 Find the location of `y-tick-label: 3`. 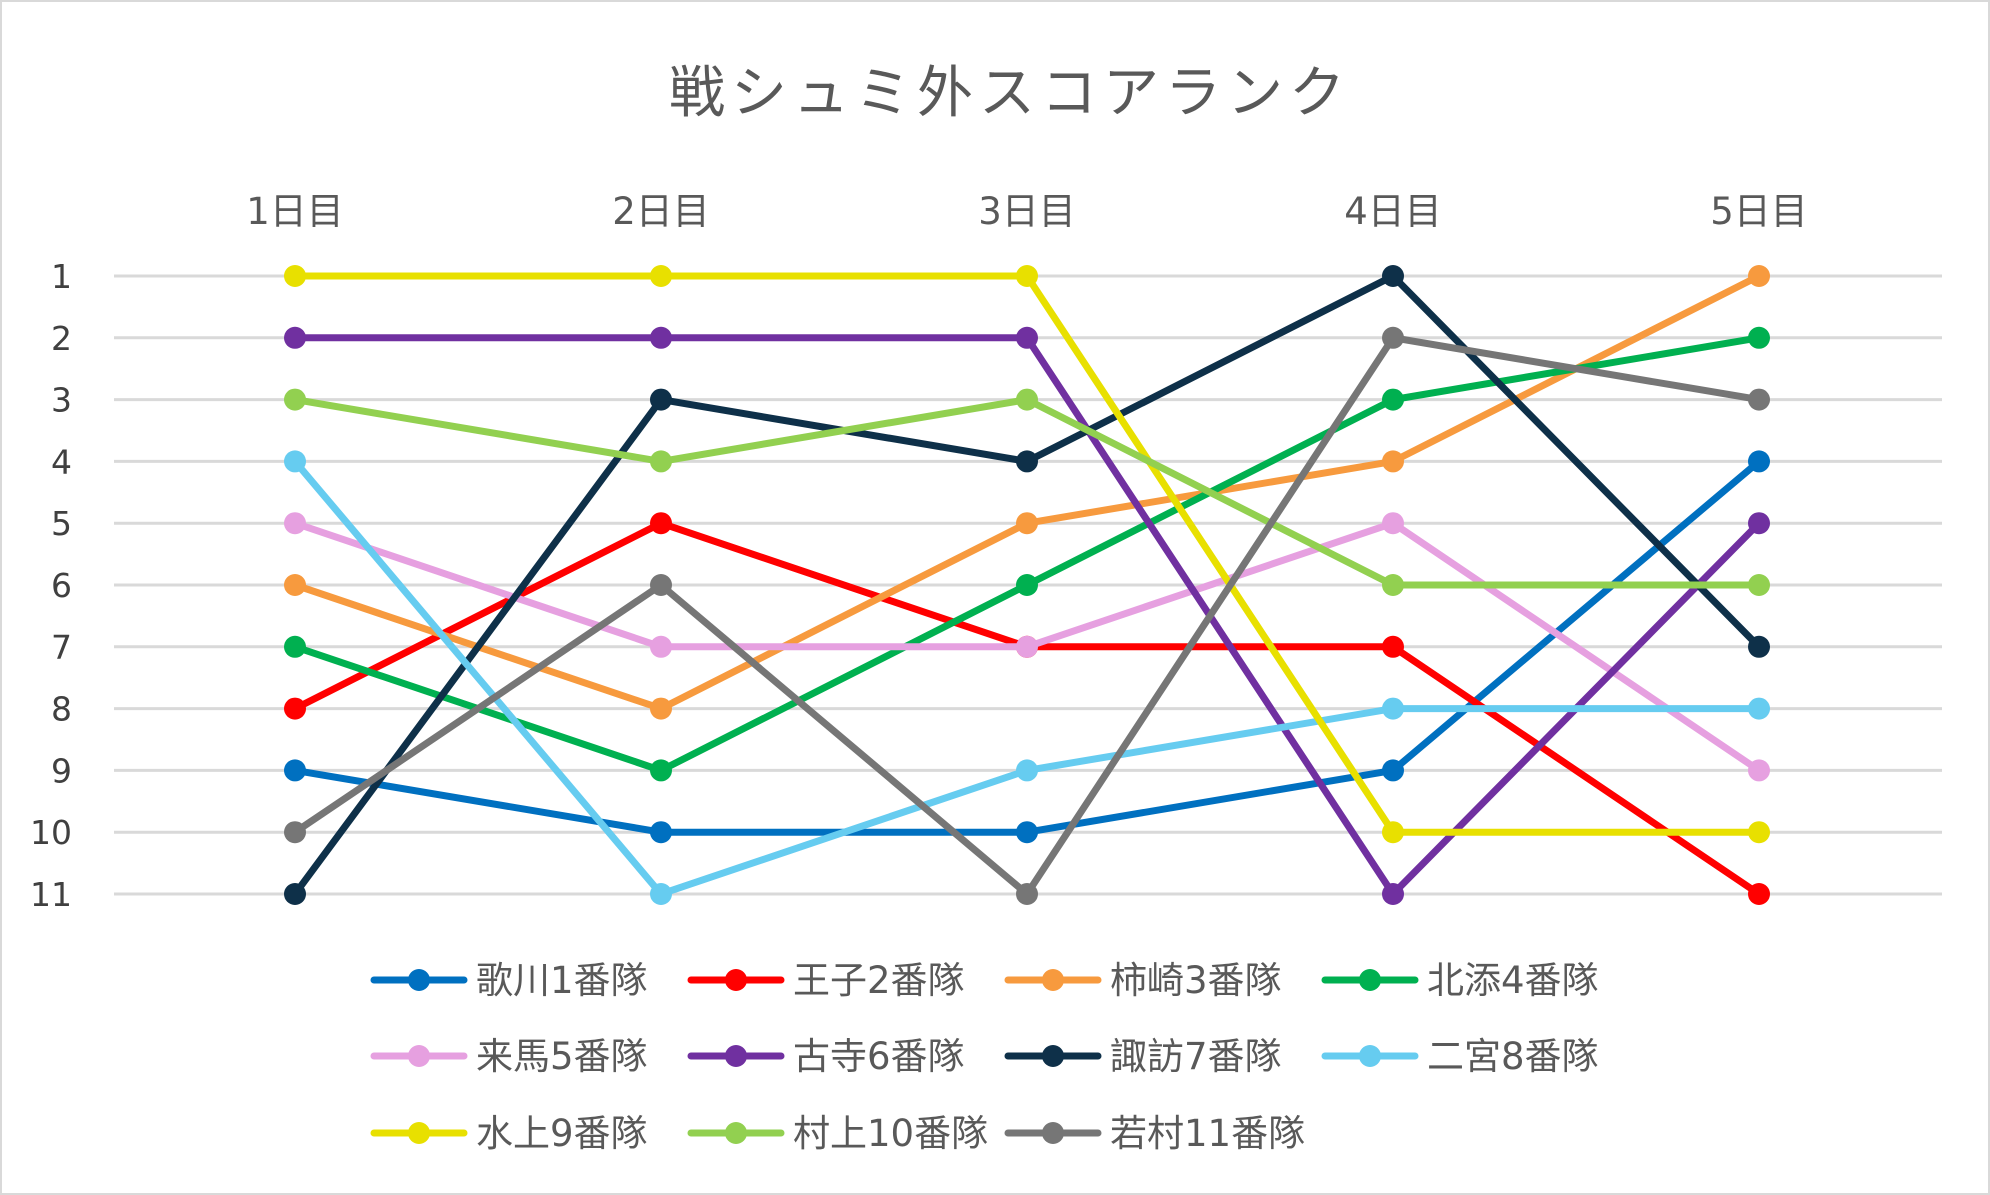

y-tick-label: 3 is located at coordinates (61, 400).